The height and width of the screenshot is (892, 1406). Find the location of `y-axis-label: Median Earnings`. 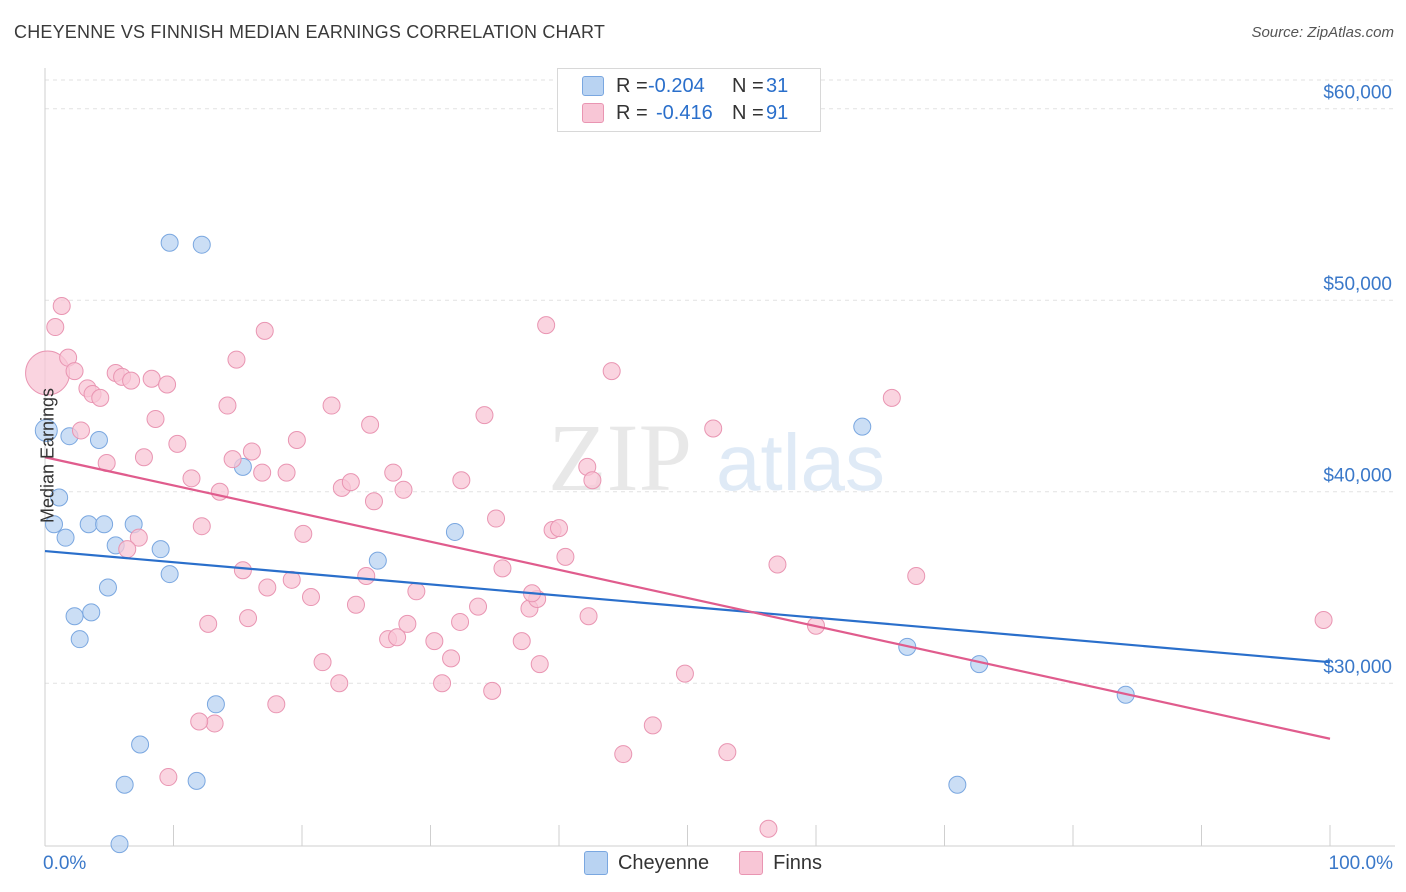

y-axis-label: Median Earnings is located at coordinates (47, 455).